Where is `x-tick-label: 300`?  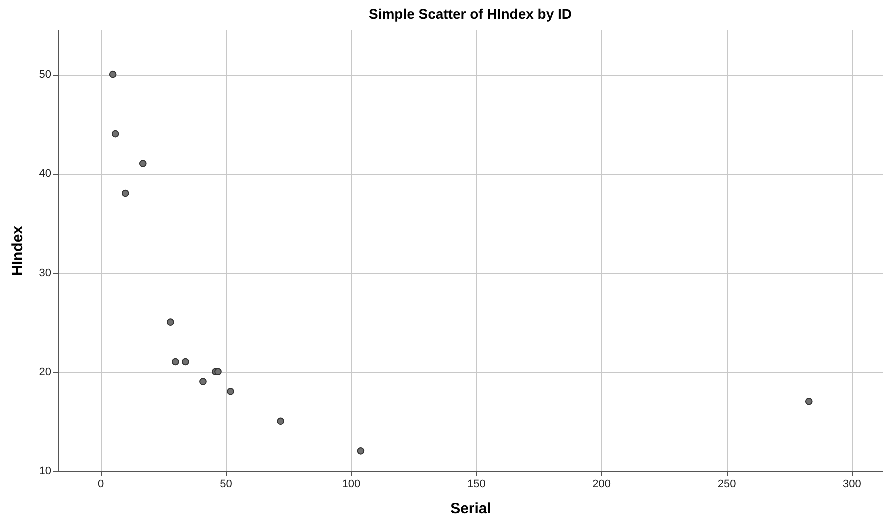 x-tick-label: 300 is located at coordinates (852, 484).